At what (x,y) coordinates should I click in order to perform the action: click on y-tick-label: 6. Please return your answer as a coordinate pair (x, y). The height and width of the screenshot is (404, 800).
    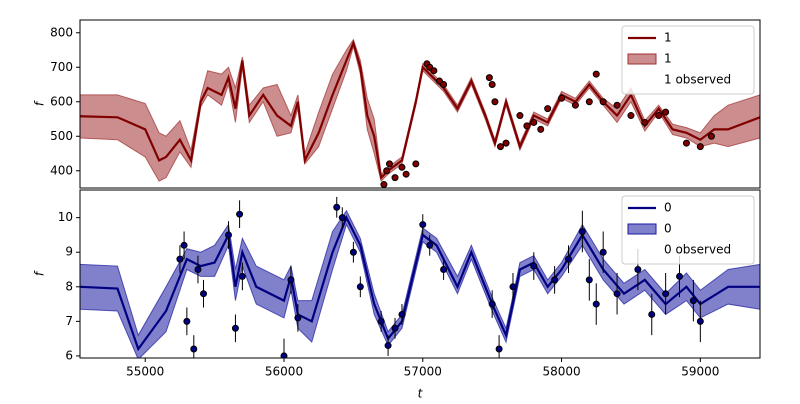
    Looking at the image, I should click on (69, 355).